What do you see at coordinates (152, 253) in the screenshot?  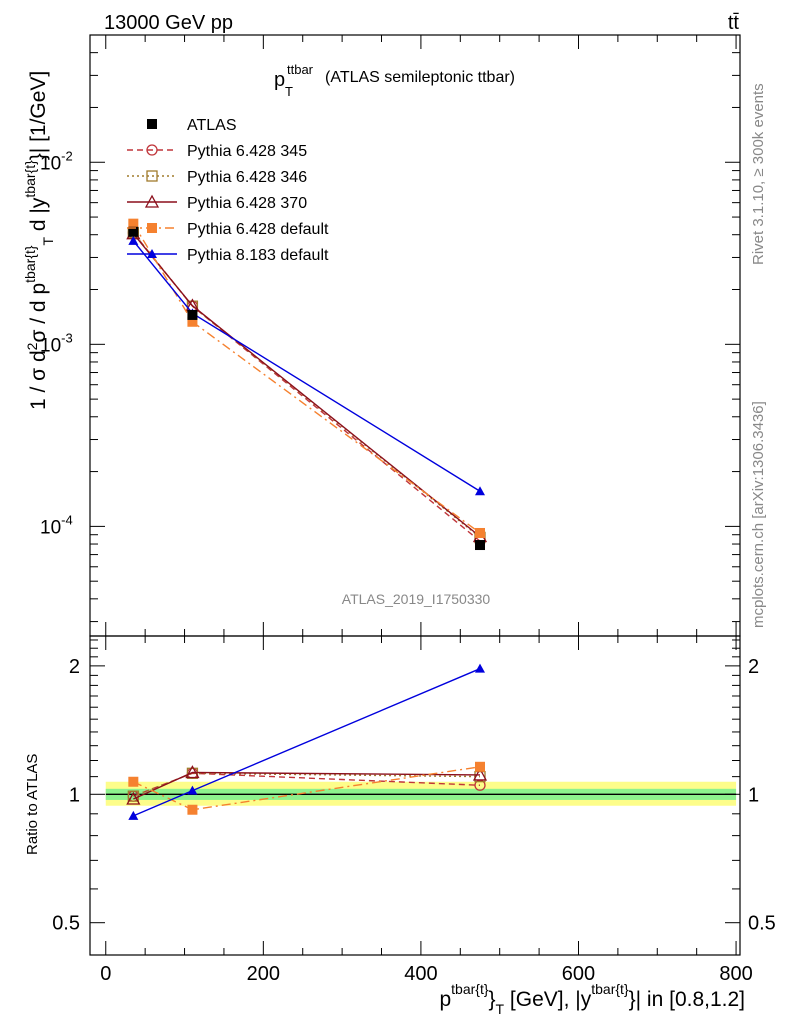 I see `legend-marker-p8def` at bounding box center [152, 253].